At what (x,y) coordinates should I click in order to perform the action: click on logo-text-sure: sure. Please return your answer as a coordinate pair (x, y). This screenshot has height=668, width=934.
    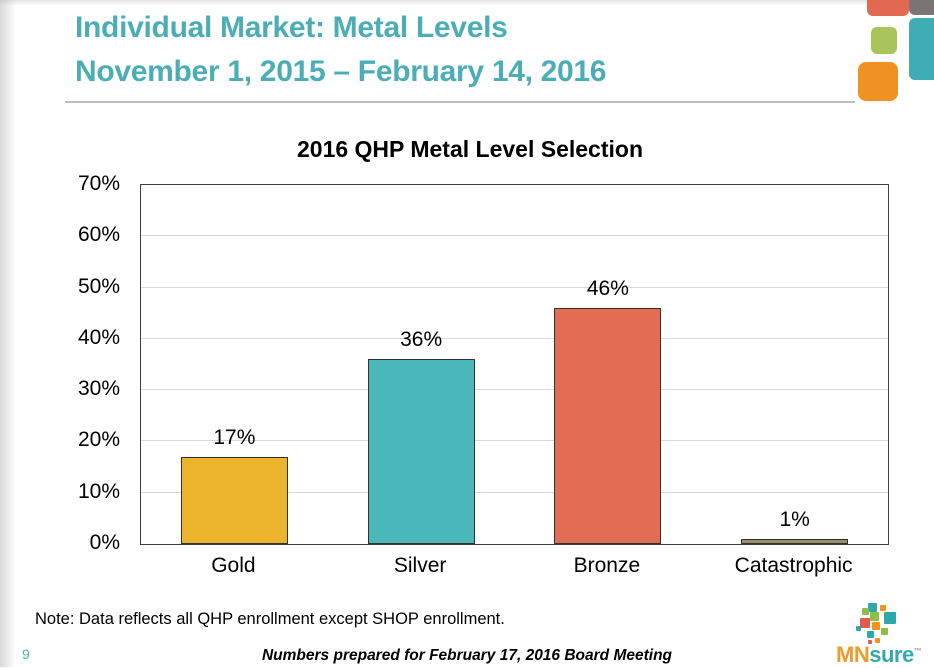
    Looking at the image, I should click on (891, 654).